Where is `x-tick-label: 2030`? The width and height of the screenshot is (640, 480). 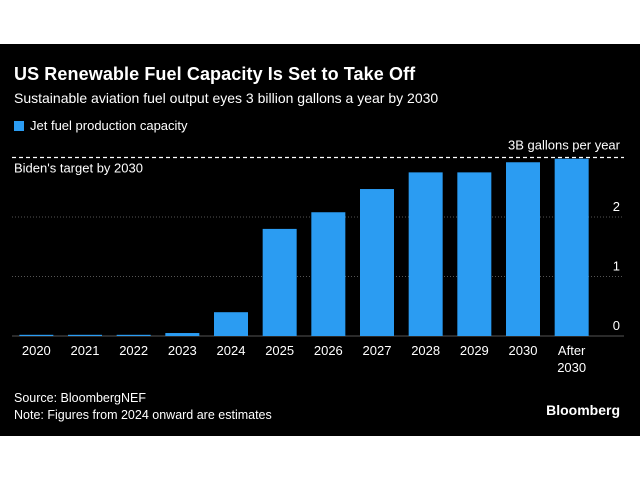
x-tick-label: 2030 is located at coordinates (523, 350).